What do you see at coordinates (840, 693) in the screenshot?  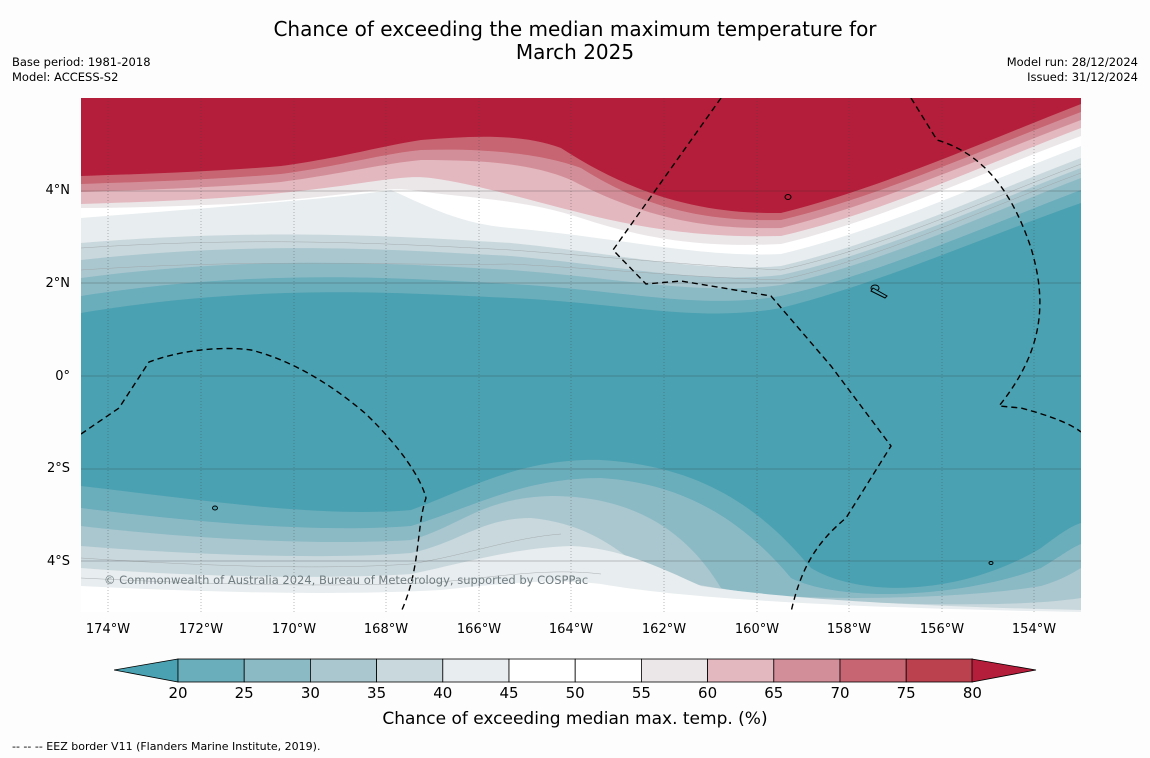 I see `colorbar-tick-label: 70` at bounding box center [840, 693].